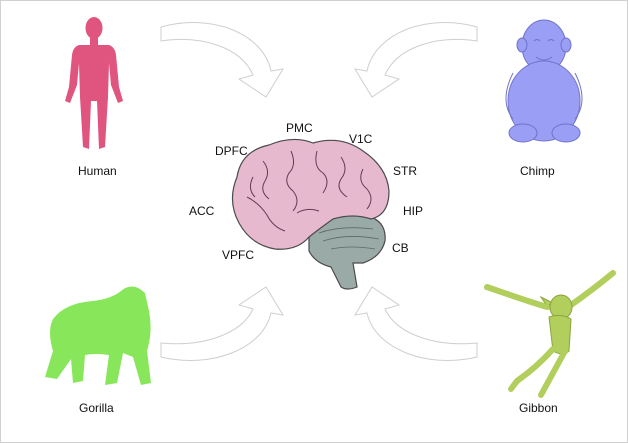 The width and height of the screenshot is (628, 443). I want to click on region-label-acc: ACC, so click(202, 211).